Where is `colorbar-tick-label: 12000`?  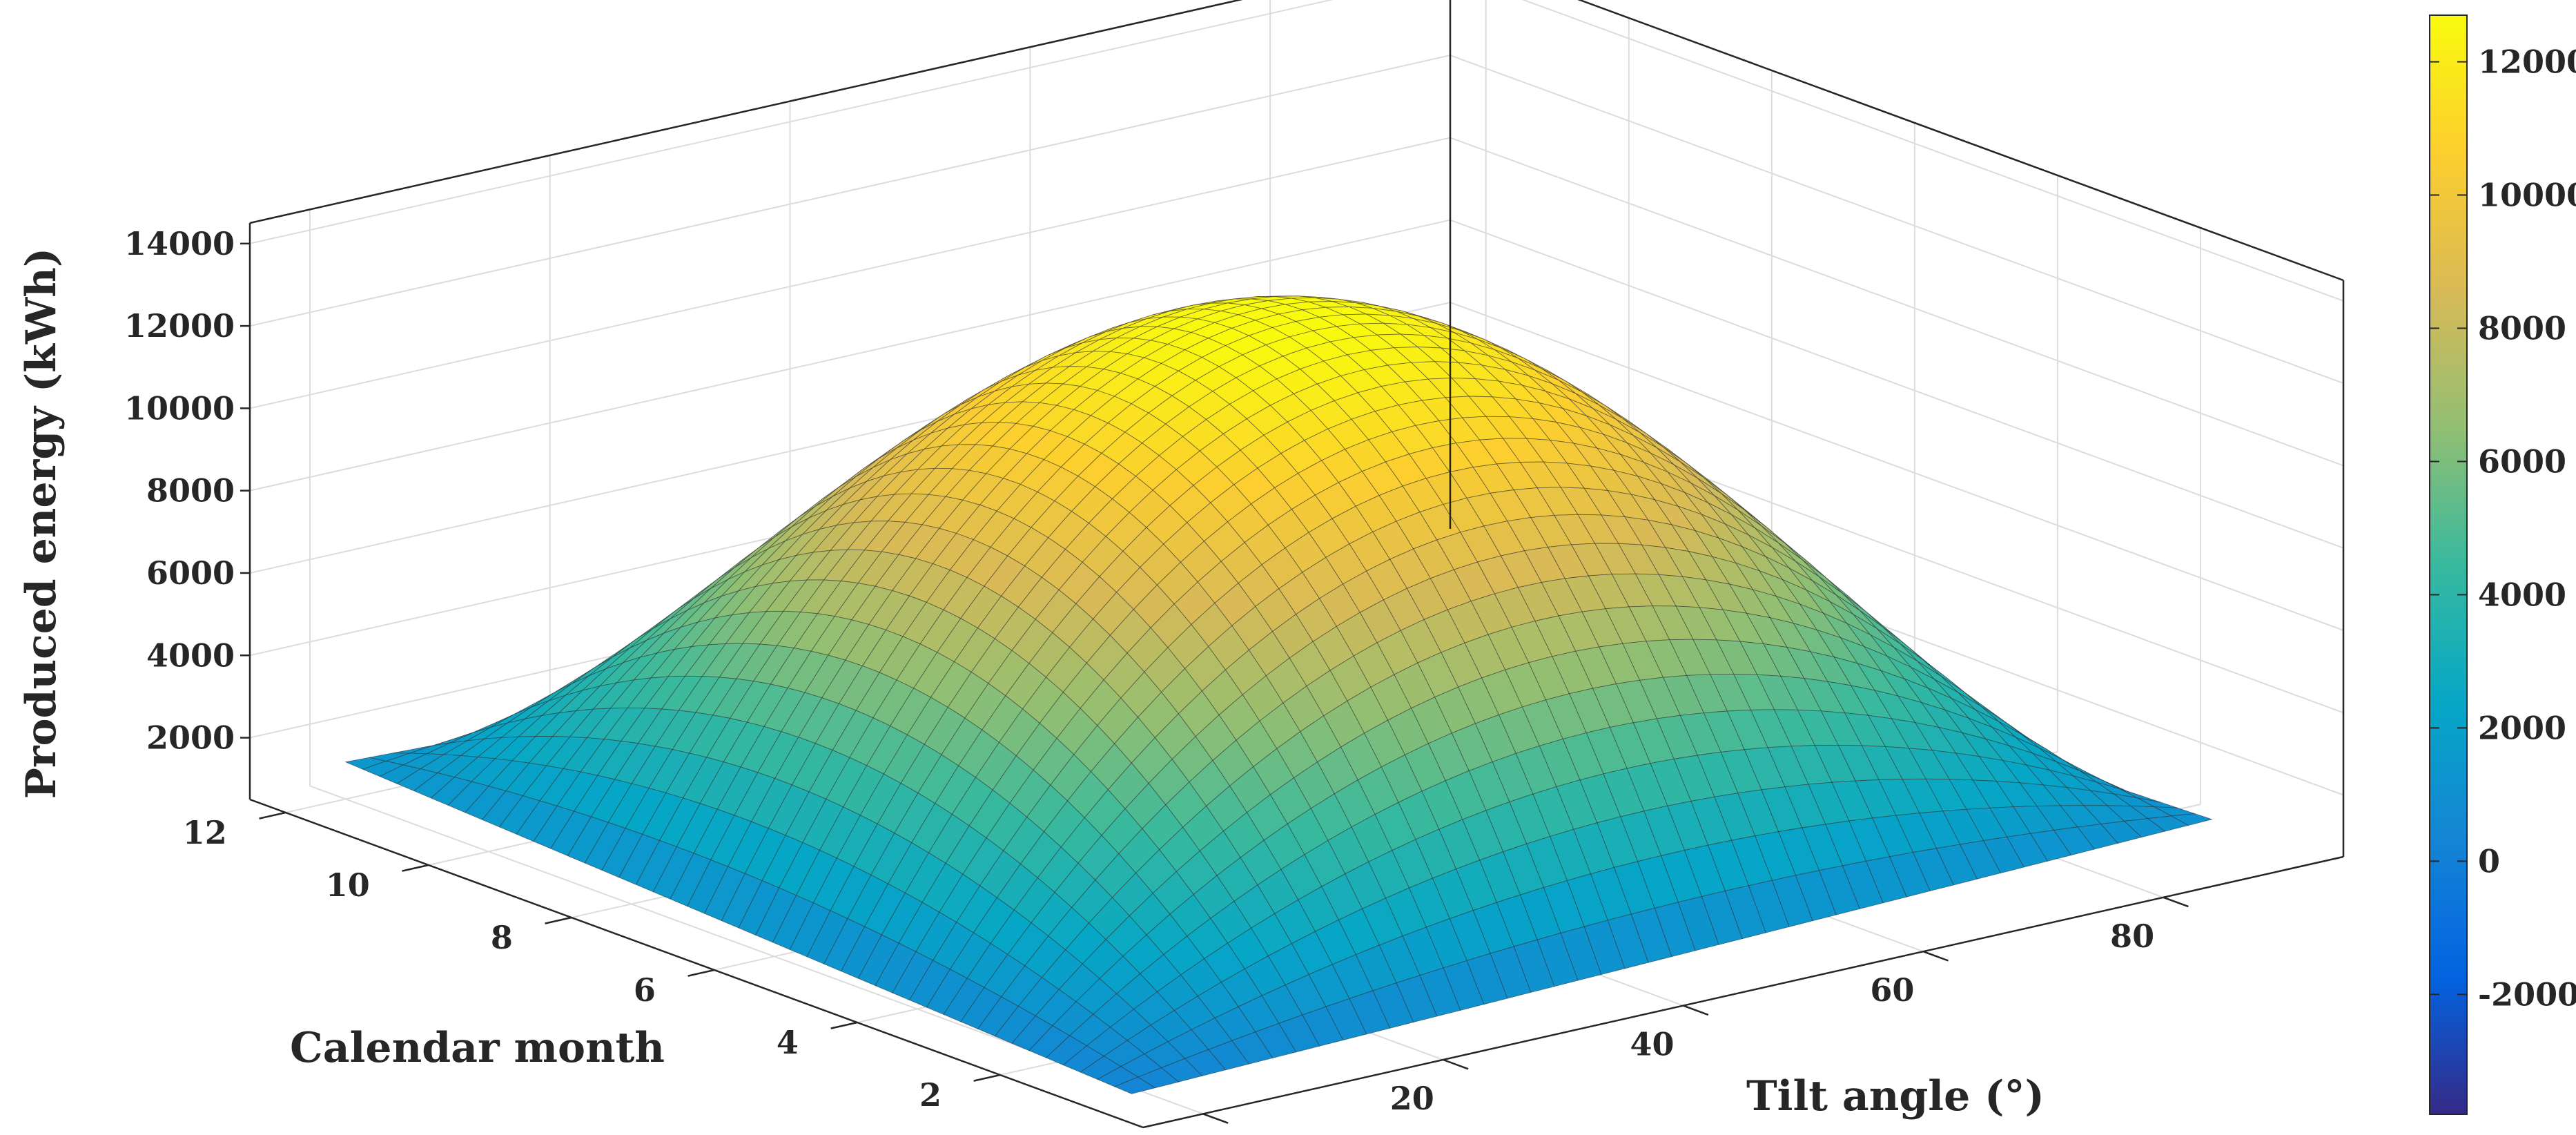
colorbar-tick-label: 12000 is located at coordinates (2527, 62).